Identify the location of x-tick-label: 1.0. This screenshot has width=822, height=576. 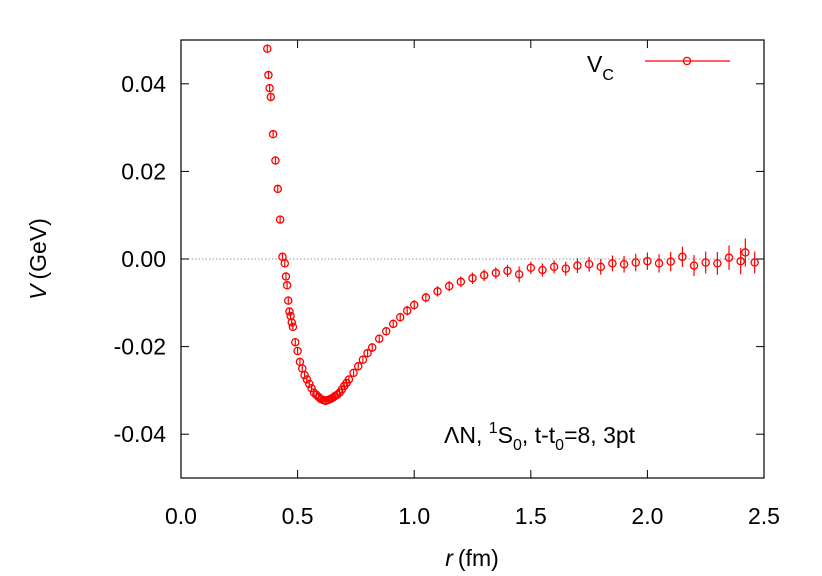
(414, 516).